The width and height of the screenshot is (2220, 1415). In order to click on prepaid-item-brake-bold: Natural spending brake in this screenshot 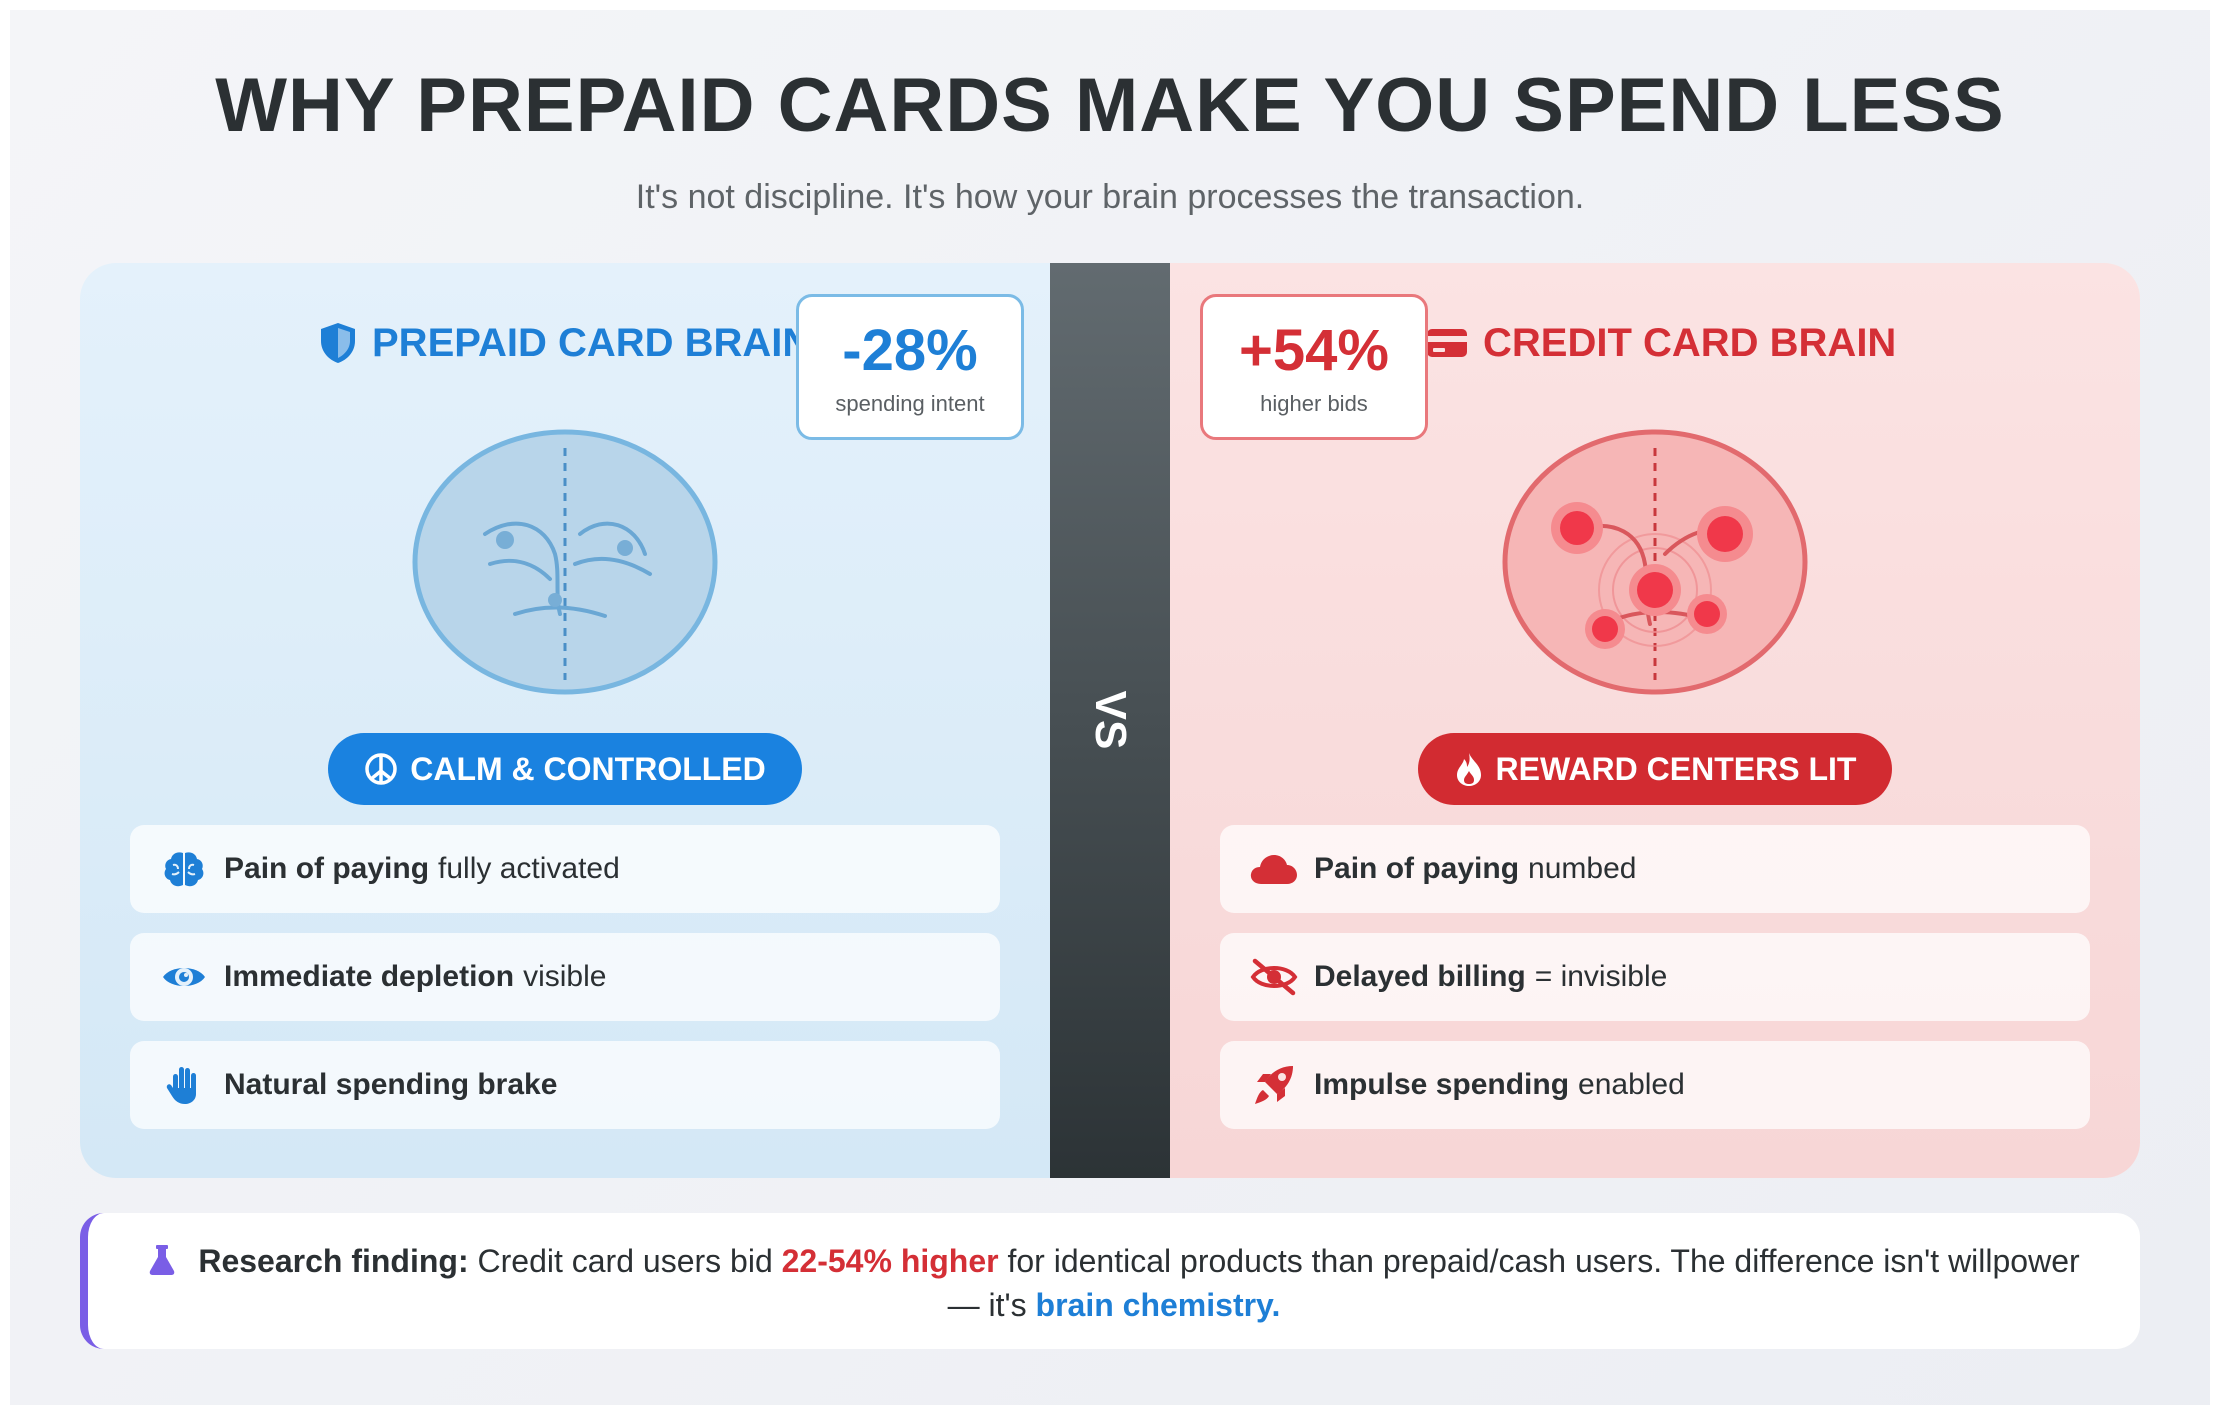, I will do `click(391, 1084)`.